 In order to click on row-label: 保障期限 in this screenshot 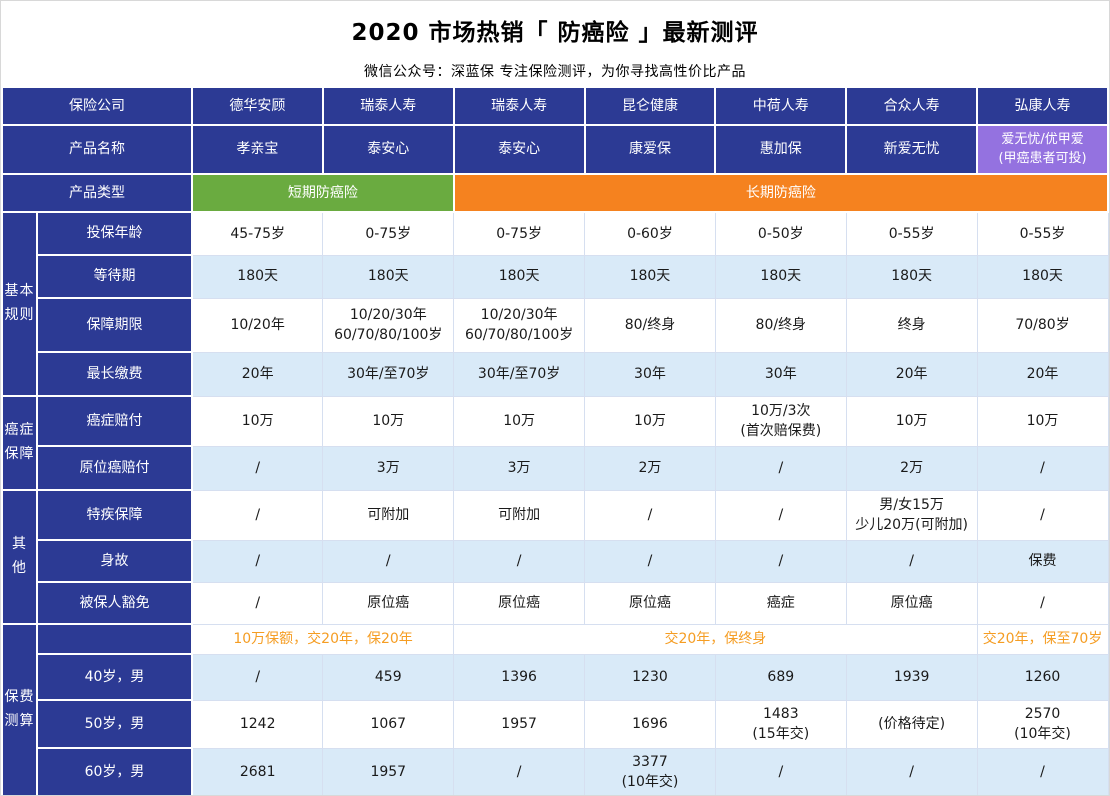, I will do `click(114, 325)`.